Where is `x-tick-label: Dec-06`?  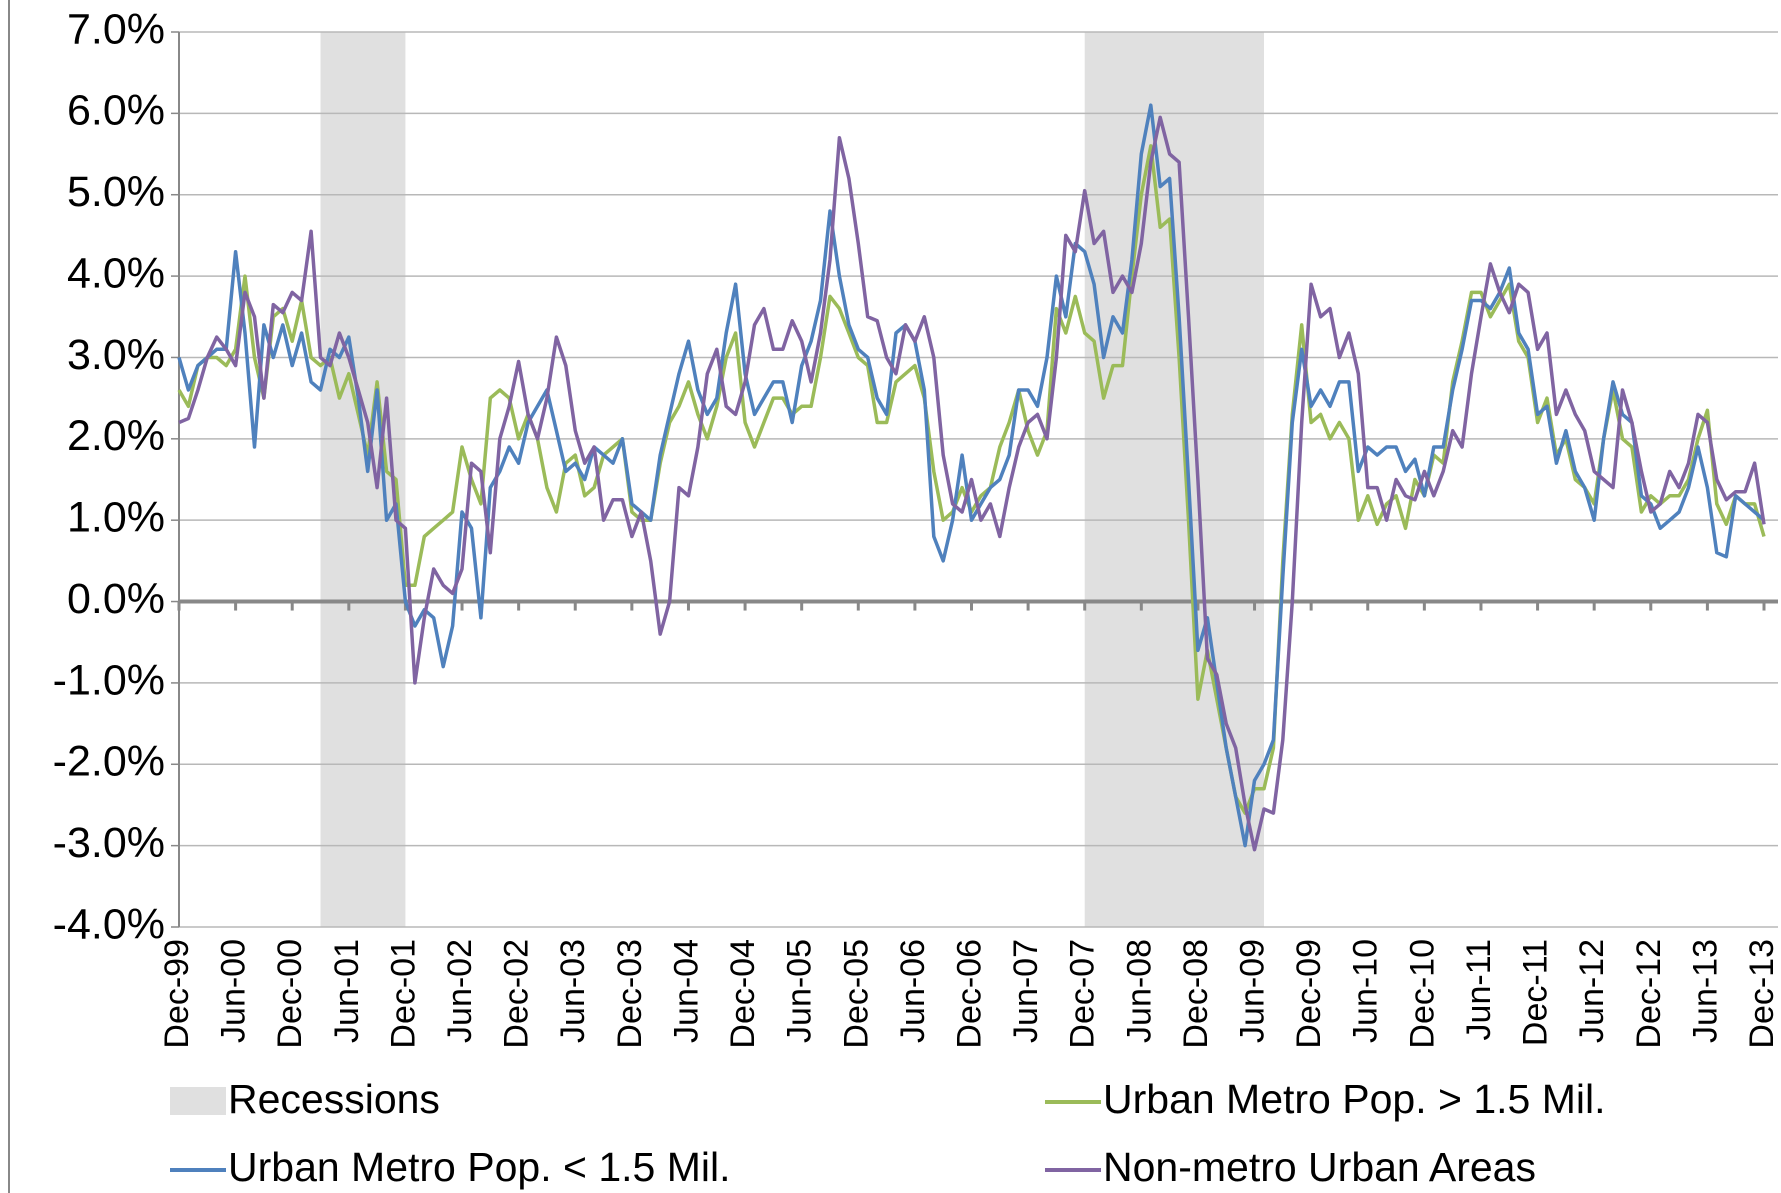 x-tick-label: Dec-06 is located at coordinates (969, 994).